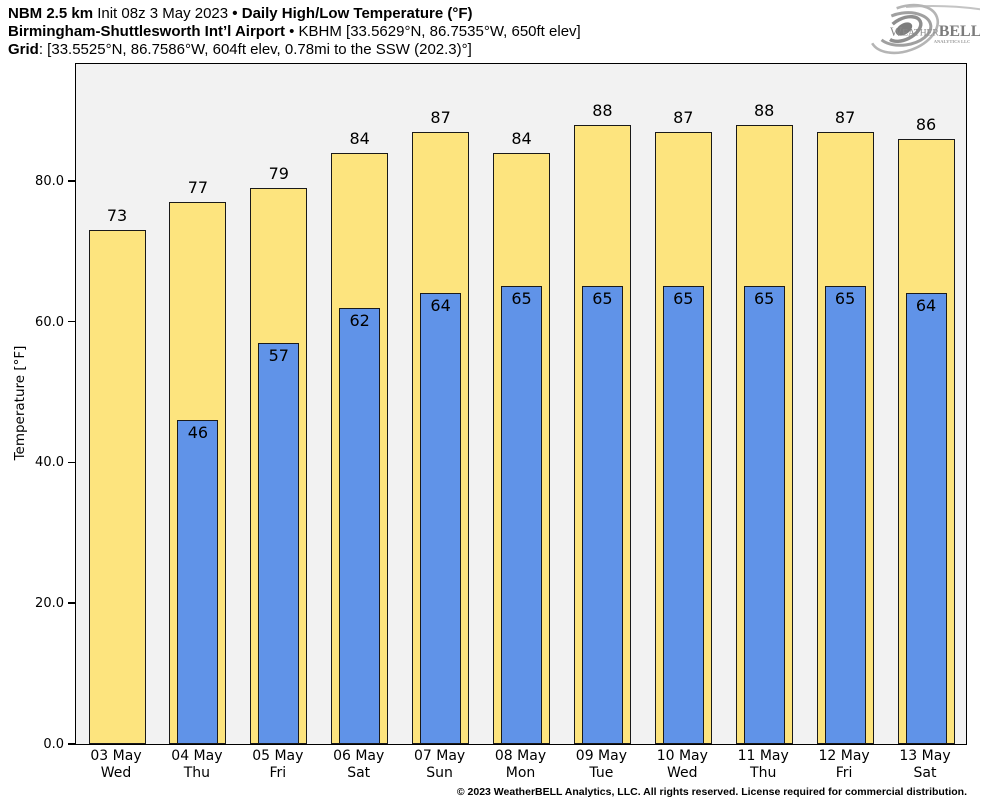  Describe the element at coordinates (439, 31) in the screenshot. I see `station-coordinates: KBHM [33.5629°N, 86.7535°W, 650ft elev]` at that location.